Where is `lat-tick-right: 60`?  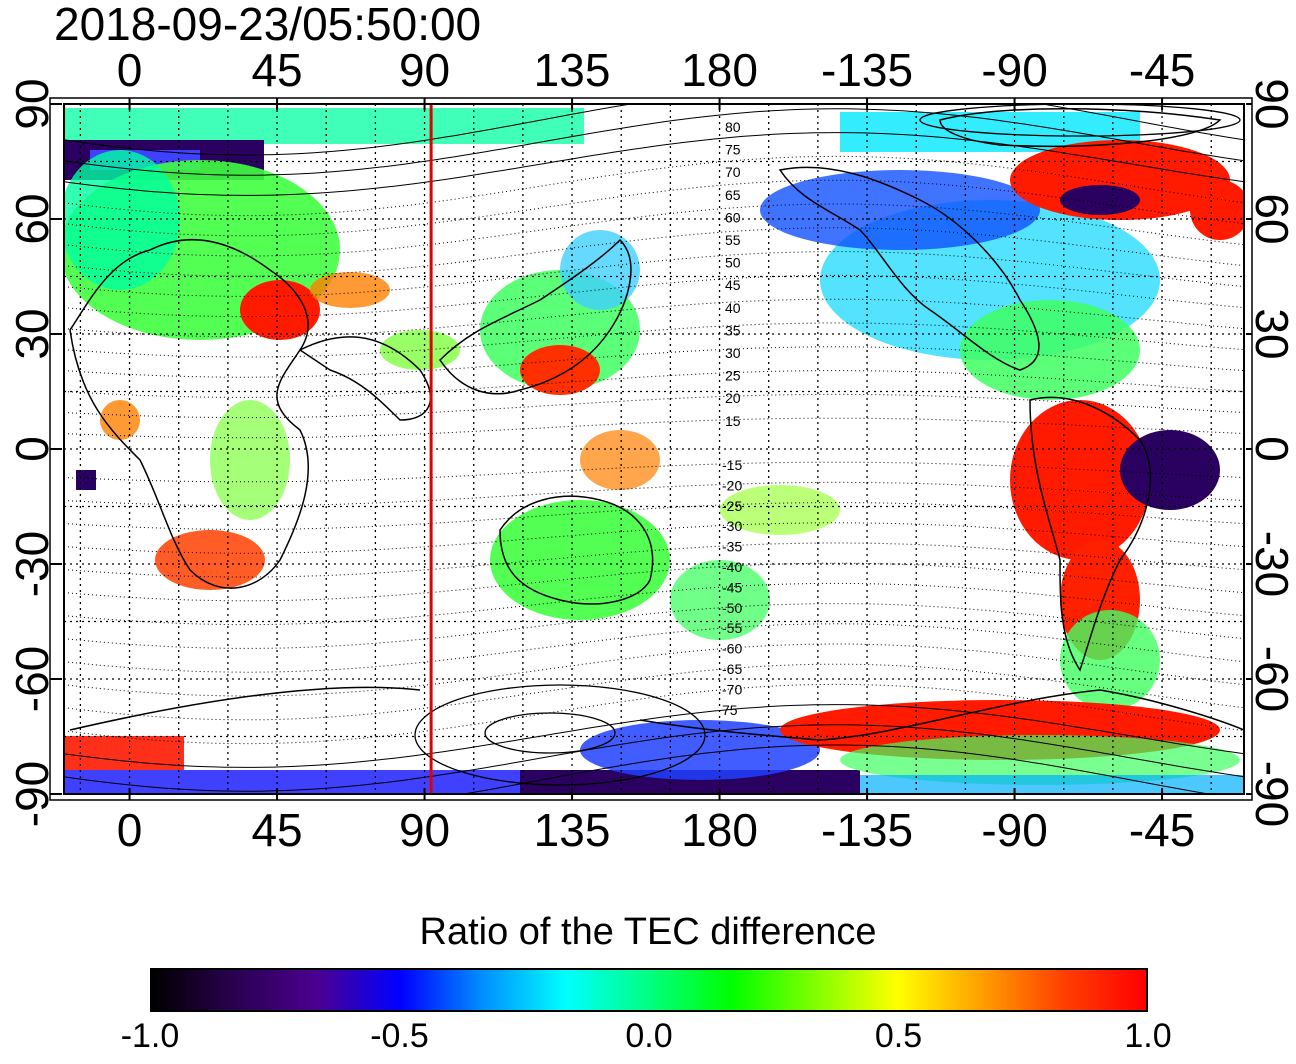 lat-tick-right: 60 is located at coordinates (1271, 218).